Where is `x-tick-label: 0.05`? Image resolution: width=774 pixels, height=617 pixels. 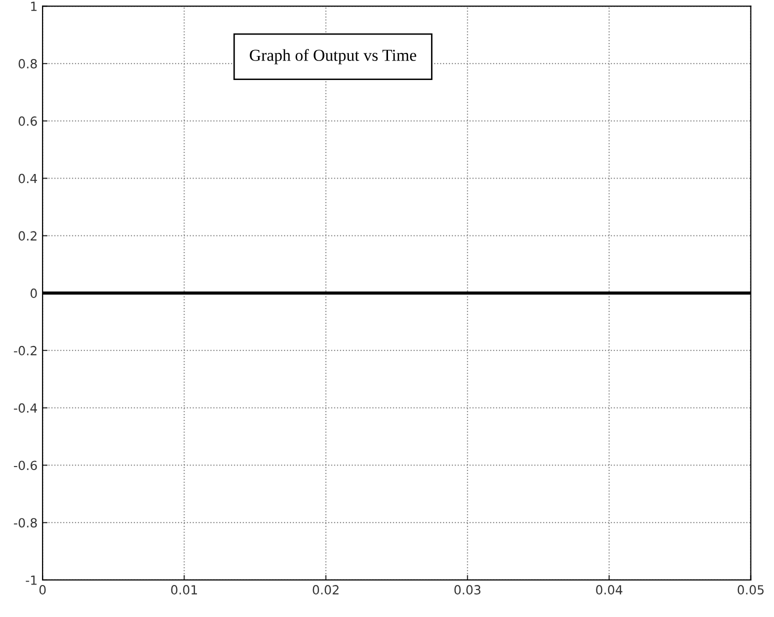 x-tick-label: 0.05 is located at coordinates (751, 590).